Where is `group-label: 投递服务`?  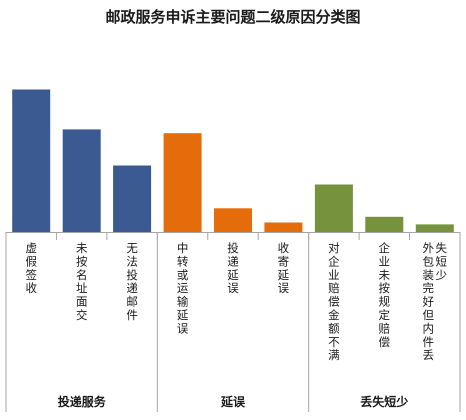
group-label: 投递服务 is located at coordinates (82, 401).